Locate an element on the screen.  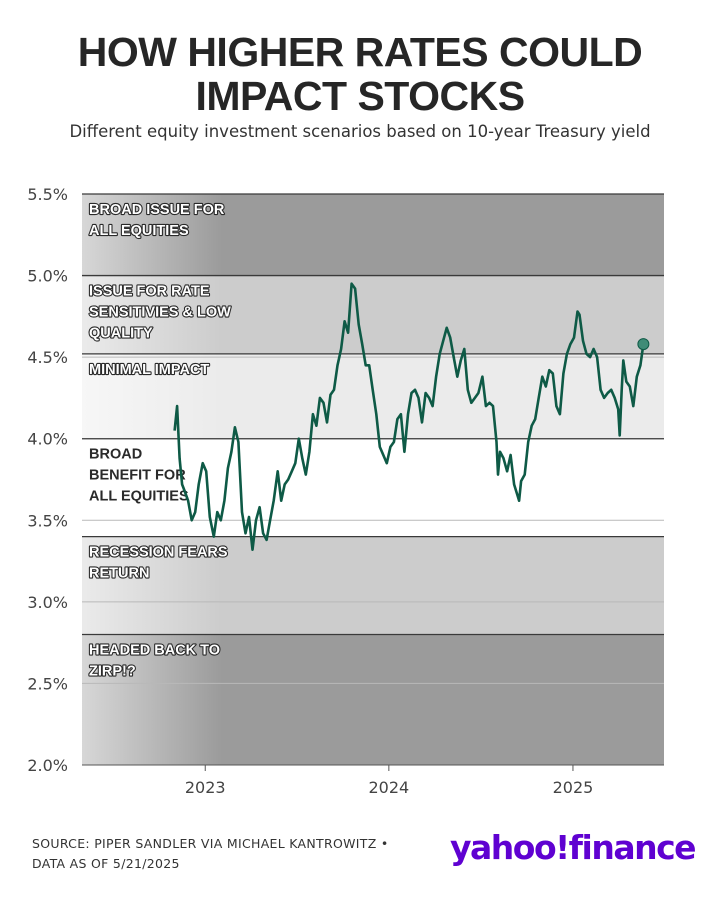
zone-label: ISSUE FOR RATE is located at coordinates (149, 292).